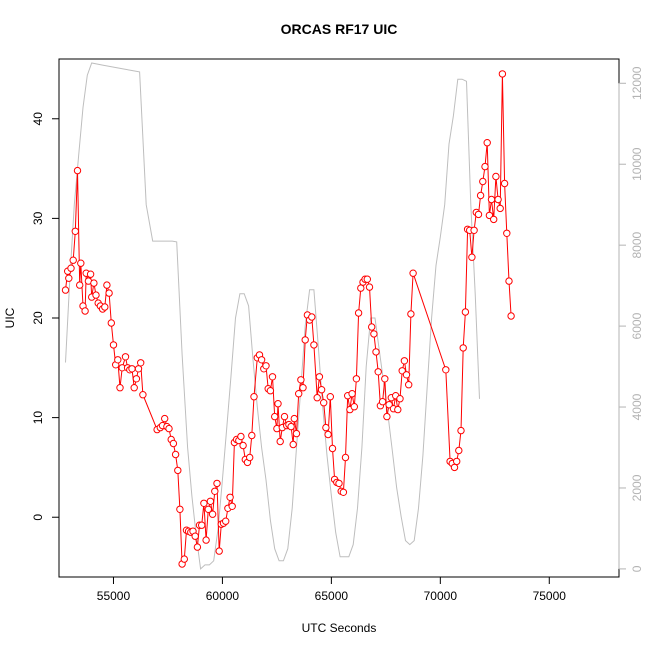 The image size is (650, 650). I want to click on y2-tick-label: 6000, so click(637, 325).